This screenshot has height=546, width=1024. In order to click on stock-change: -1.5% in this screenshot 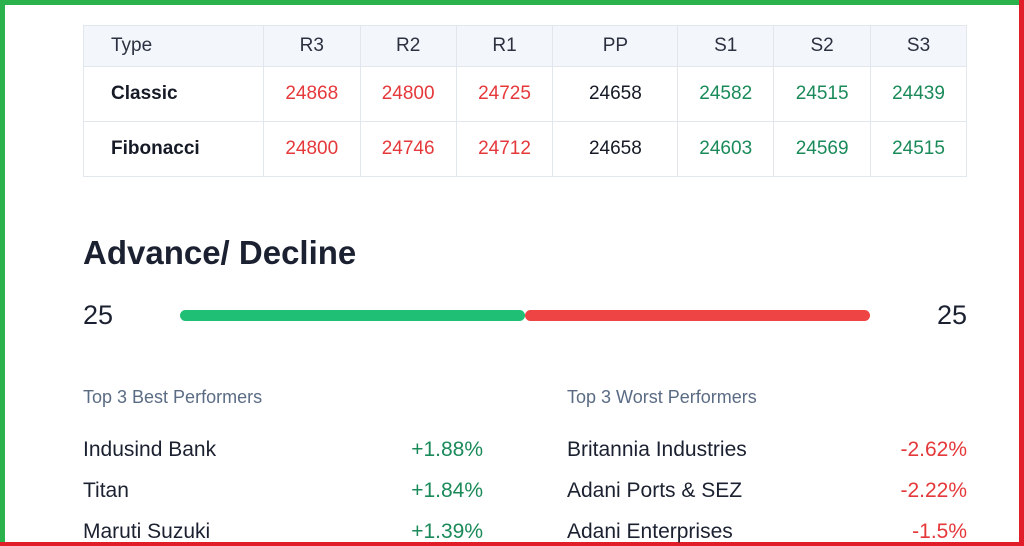, I will do `click(939, 531)`.